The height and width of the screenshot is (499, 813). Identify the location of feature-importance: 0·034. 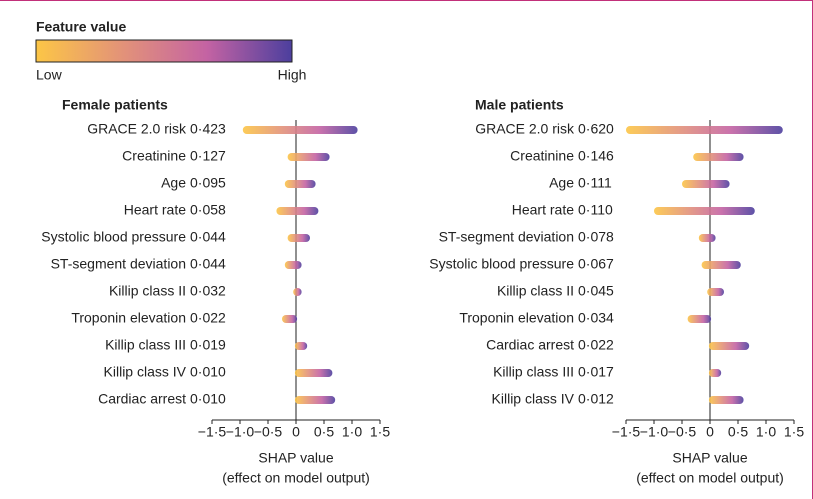
(596, 318).